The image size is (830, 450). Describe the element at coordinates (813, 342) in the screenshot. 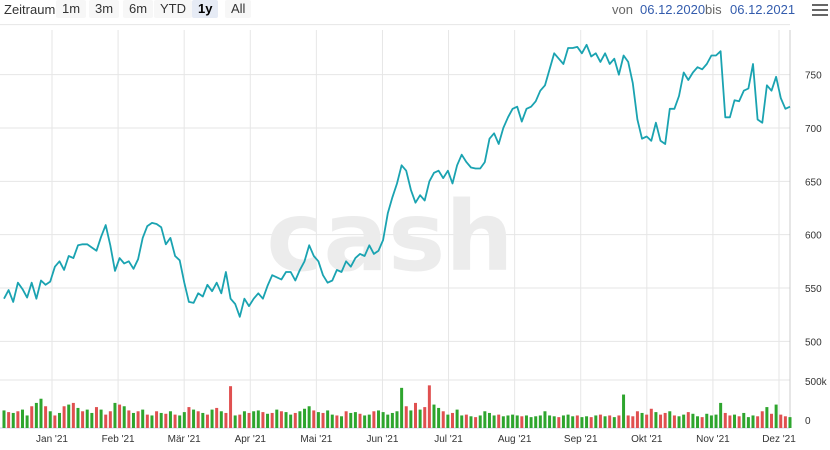

I see `y-tick-label: 500` at that location.